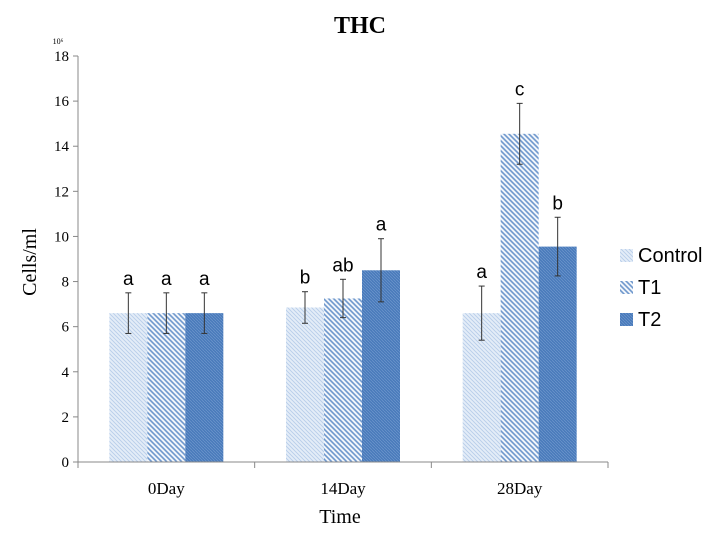 The image size is (720, 540). What do you see at coordinates (62, 147) in the screenshot?
I see `y-tick-label: 14` at bounding box center [62, 147].